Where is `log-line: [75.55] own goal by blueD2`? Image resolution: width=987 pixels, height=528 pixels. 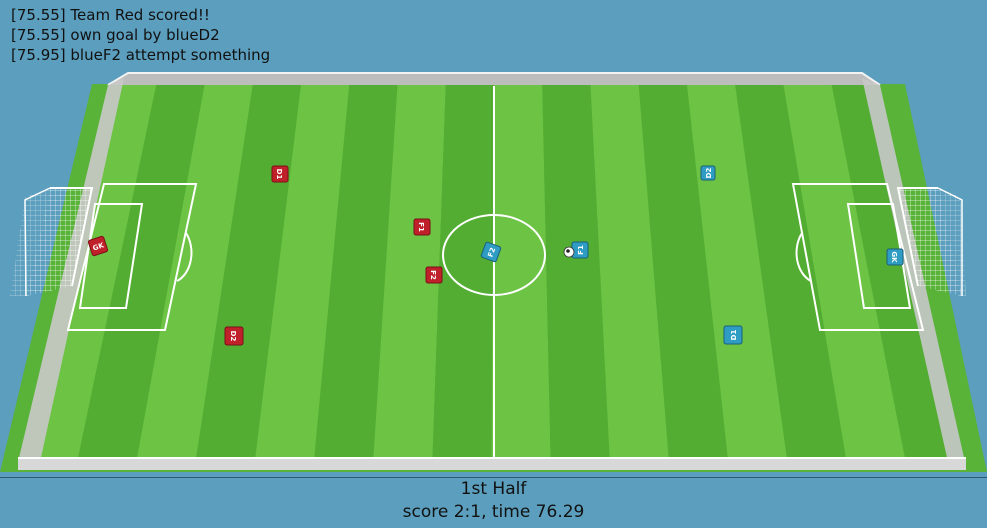 log-line: [75.55] own goal by blueD2 is located at coordinates (115, 35).